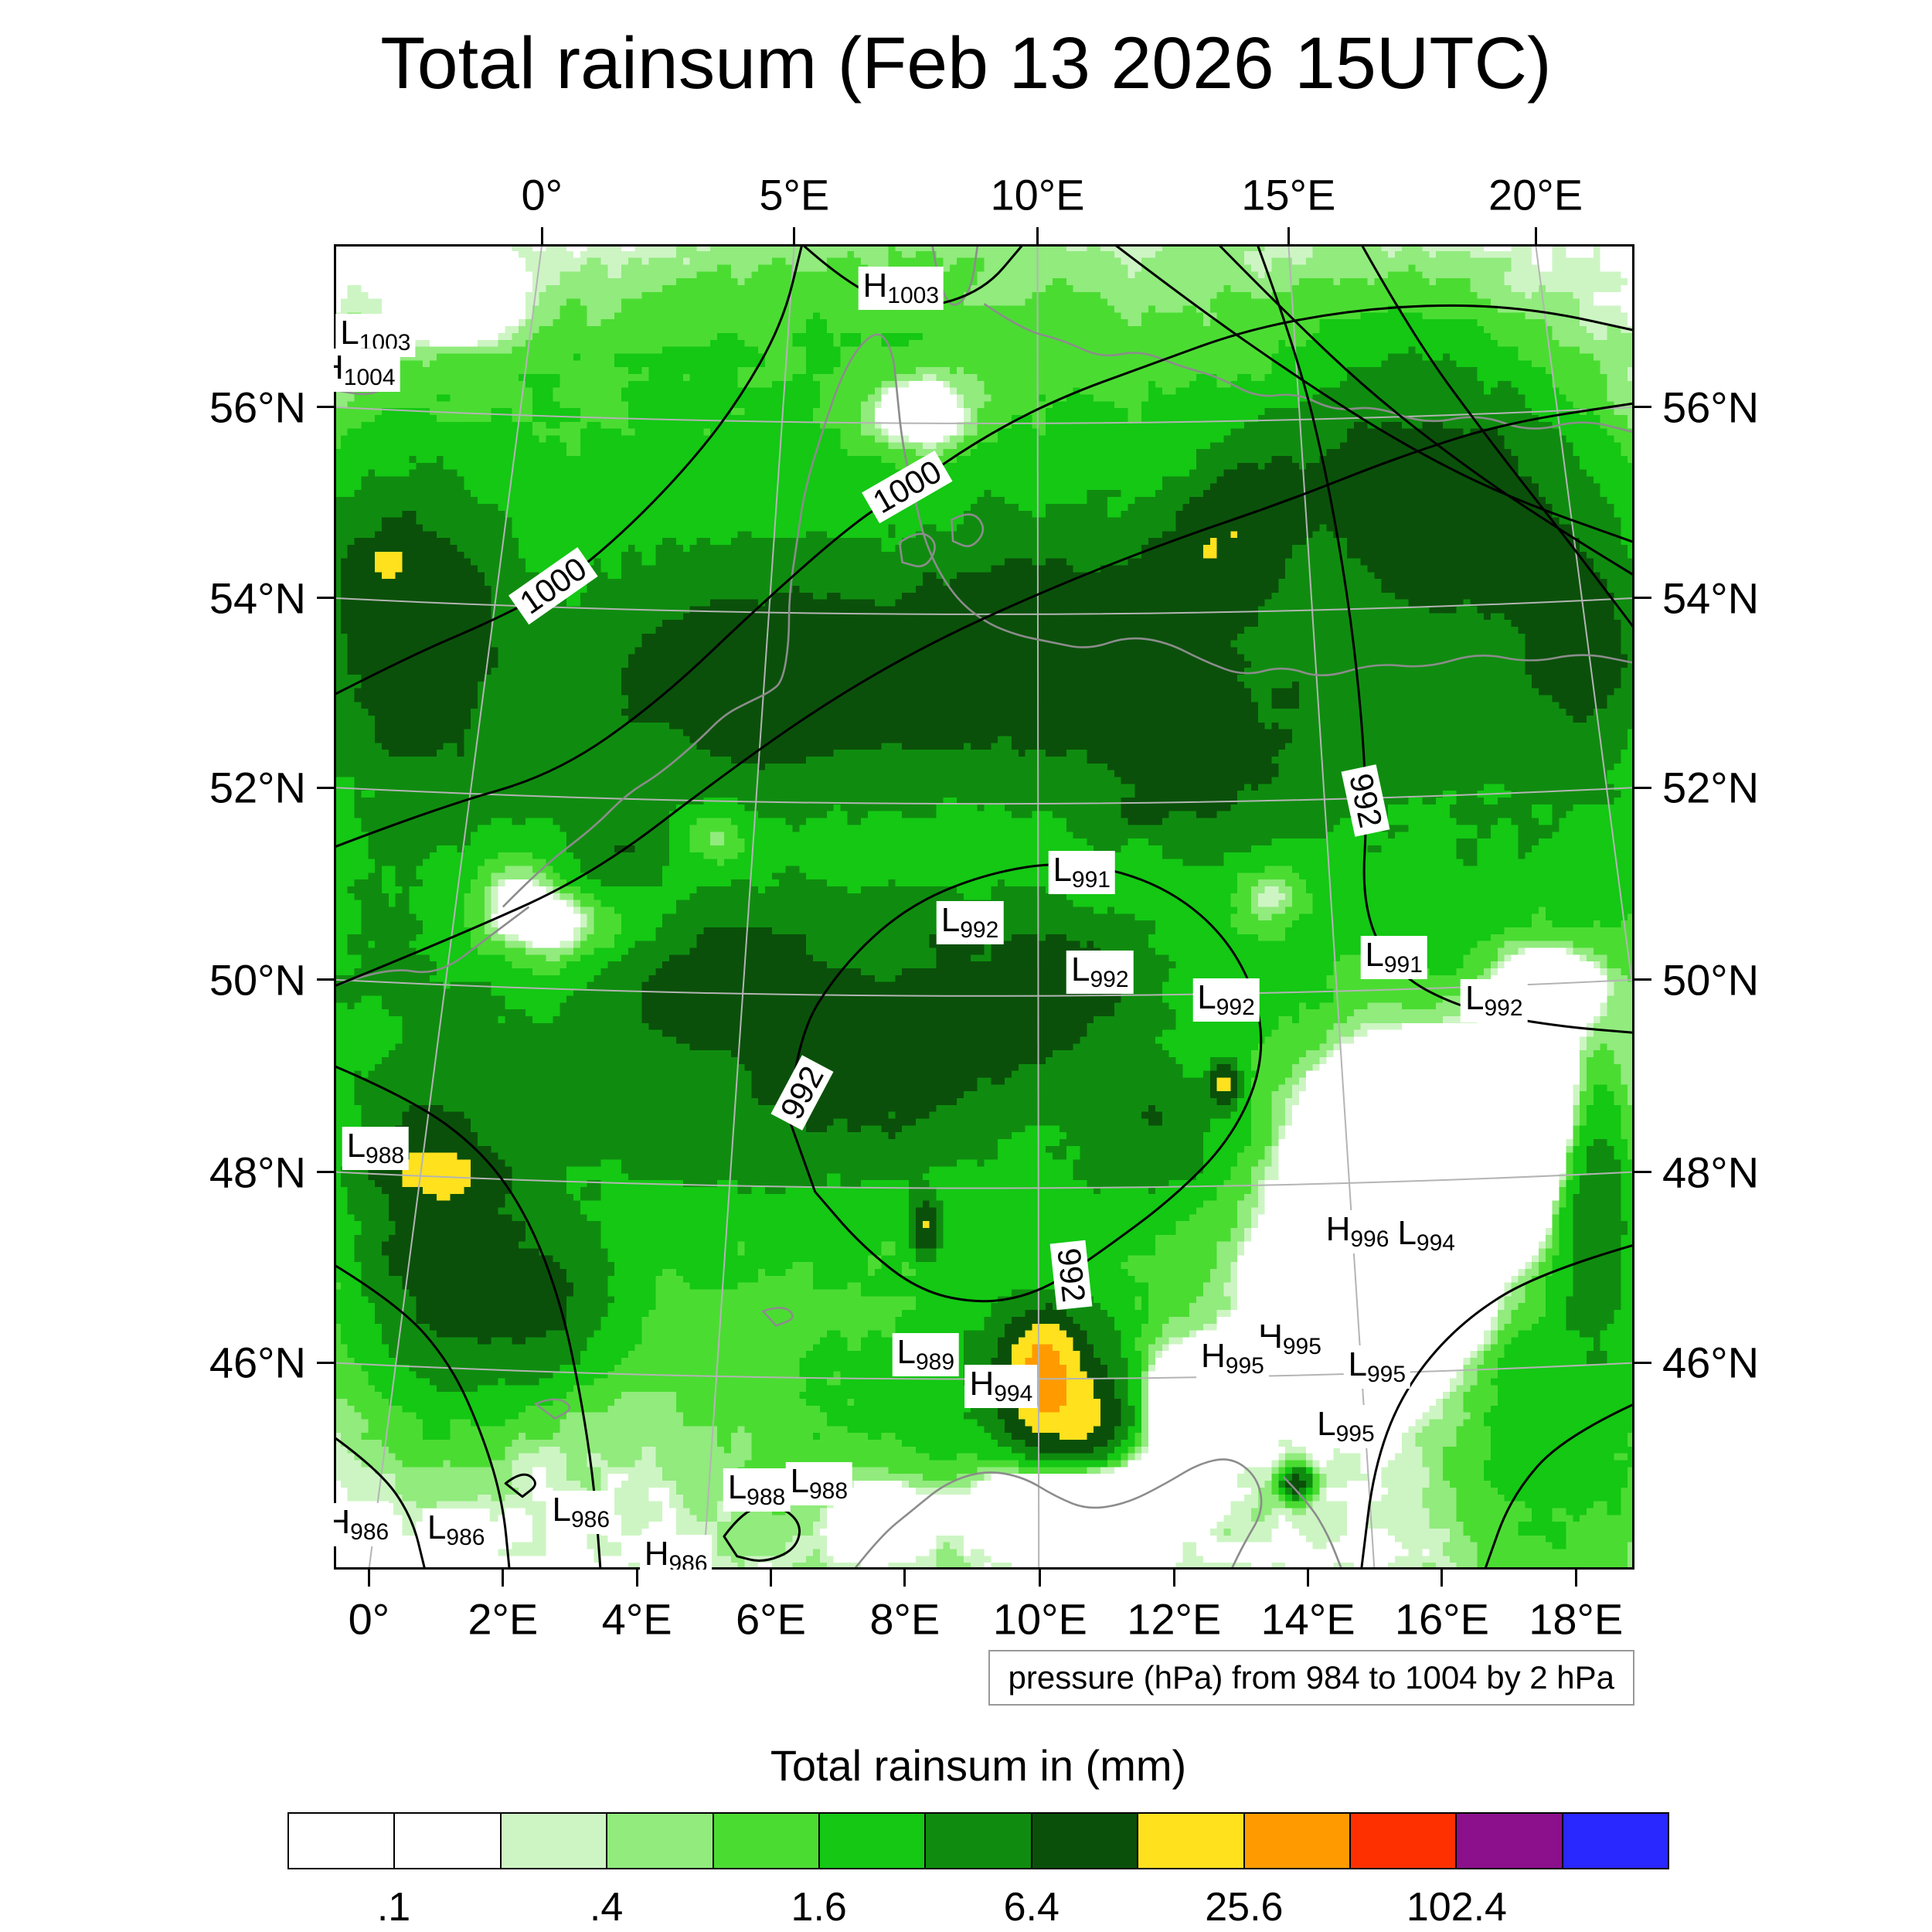 The image size is (1932, 1932). What do you see at coordinates (978, 1766) in the screenshot?
I see `colorbar-title: Total rainsum in (mm)` at bounding box center [978, 1766].